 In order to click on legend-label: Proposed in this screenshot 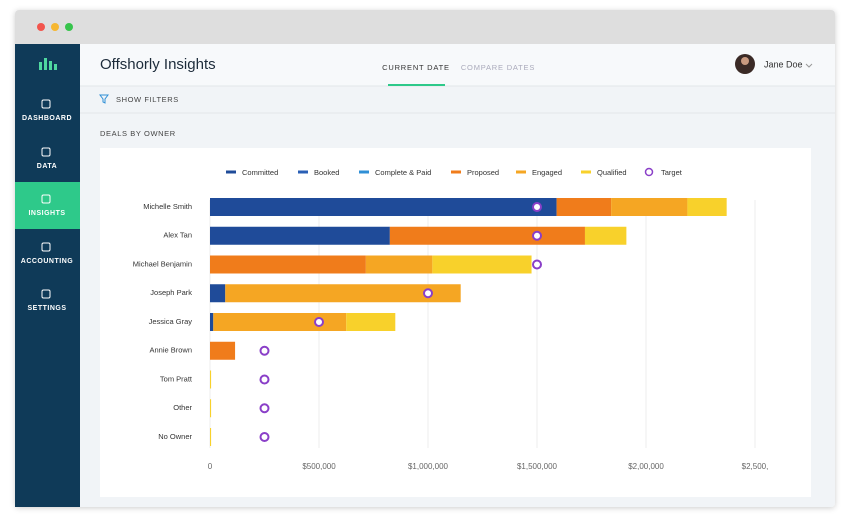, I will do `click(483, 172)`.